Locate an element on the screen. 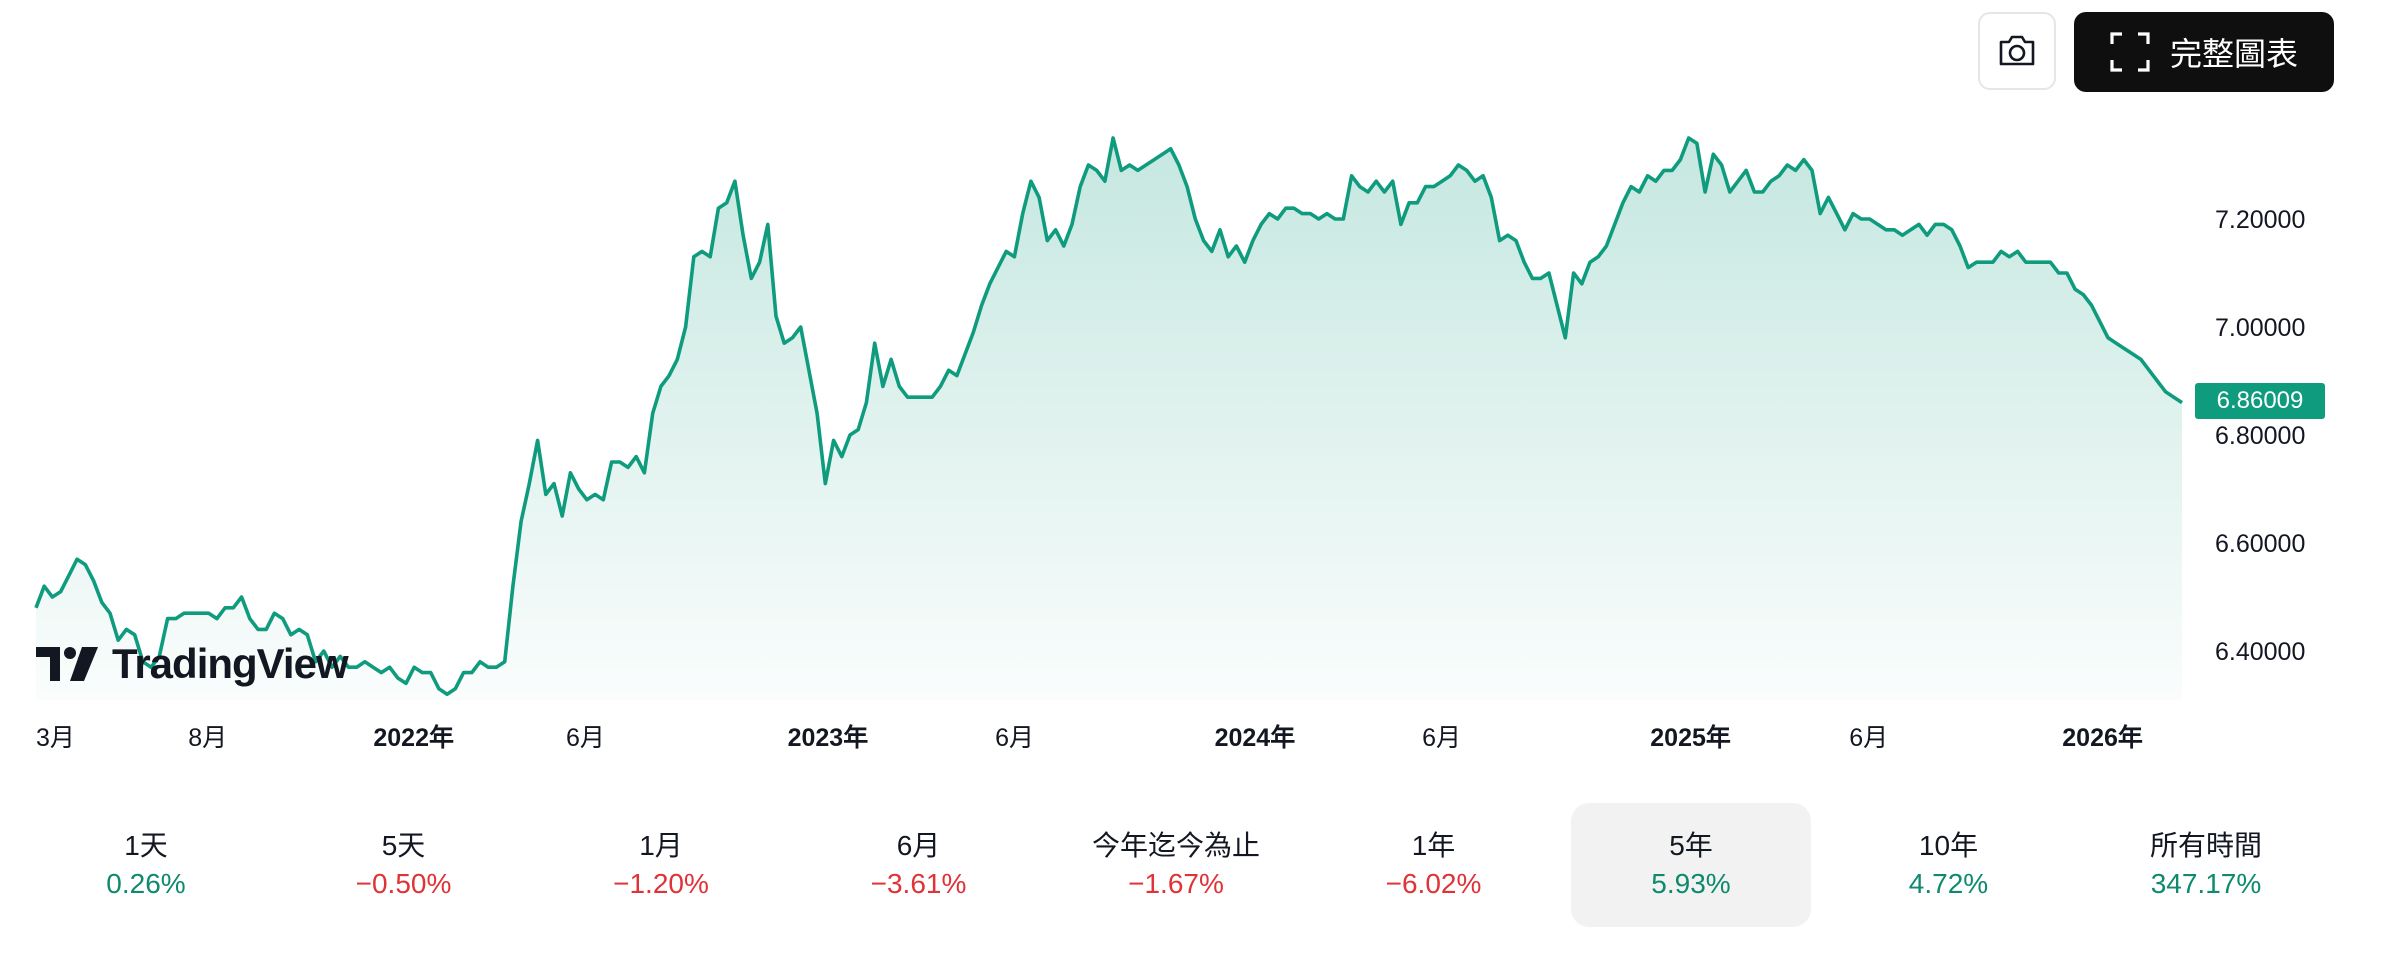  period-button-0: 1天 0.26% is located at coordinates (146, 865).